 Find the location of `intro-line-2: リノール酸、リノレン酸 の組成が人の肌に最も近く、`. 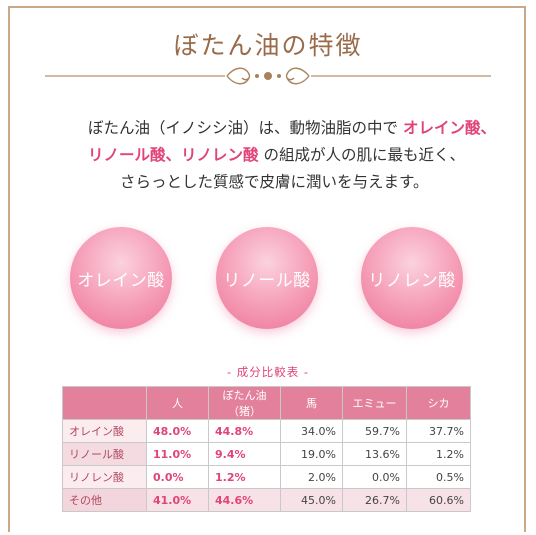

intro-line-2: リノール酸、リノレン酸 の組成が人の肌に最も近く、 is located at coordinates (276, 155).